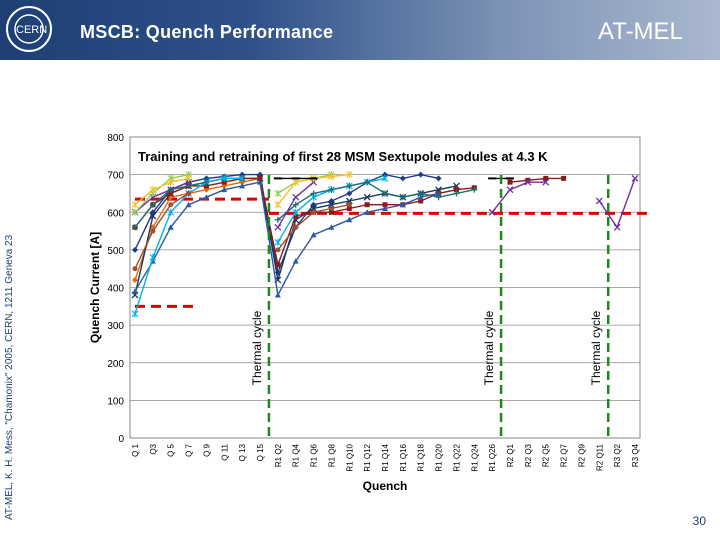 Image resolution: width=720 pixels, height=540 pixels. What do you see at coordinates (367, 457) in the screenshot?
I see `x-tick-label: R1 Q12` at bounding box center [367, 457].